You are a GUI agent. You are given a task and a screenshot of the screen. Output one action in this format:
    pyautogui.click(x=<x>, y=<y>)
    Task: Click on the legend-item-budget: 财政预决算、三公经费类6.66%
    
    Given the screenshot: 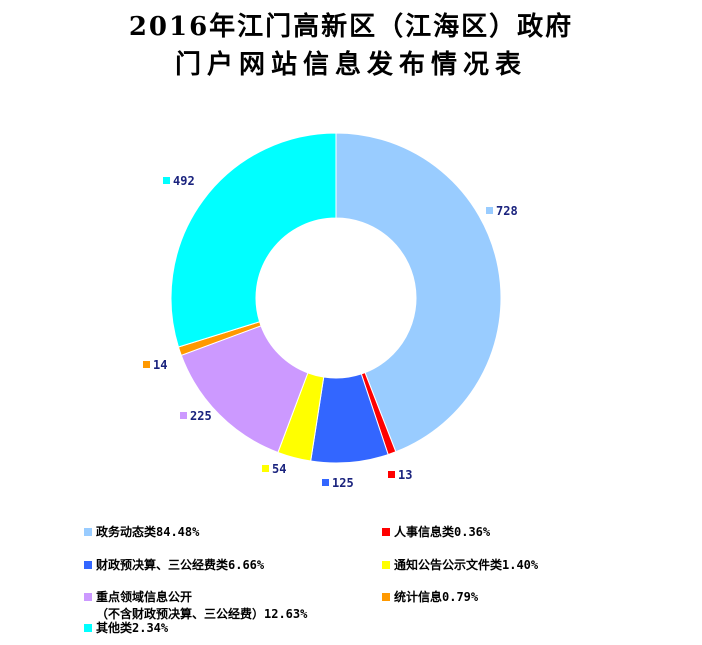 What is the action you would take?
    pyautogui.click(x=174, y=564)
    